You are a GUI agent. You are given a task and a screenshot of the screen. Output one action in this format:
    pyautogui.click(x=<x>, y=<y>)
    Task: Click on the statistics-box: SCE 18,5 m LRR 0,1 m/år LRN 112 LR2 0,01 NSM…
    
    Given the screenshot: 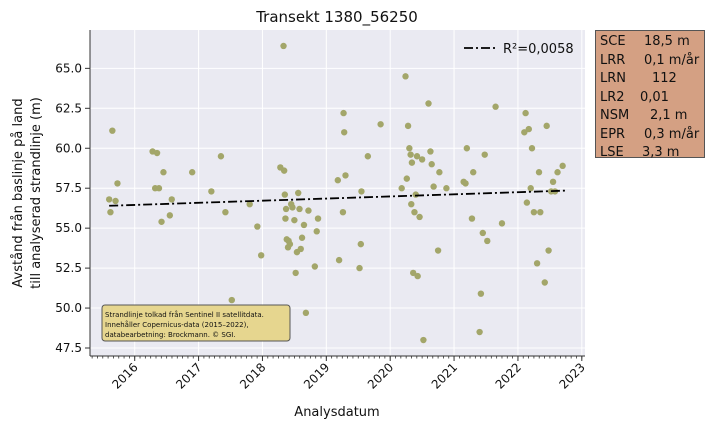 What is the action you would take?
    pyautogui.click(x=650, y=95)
    